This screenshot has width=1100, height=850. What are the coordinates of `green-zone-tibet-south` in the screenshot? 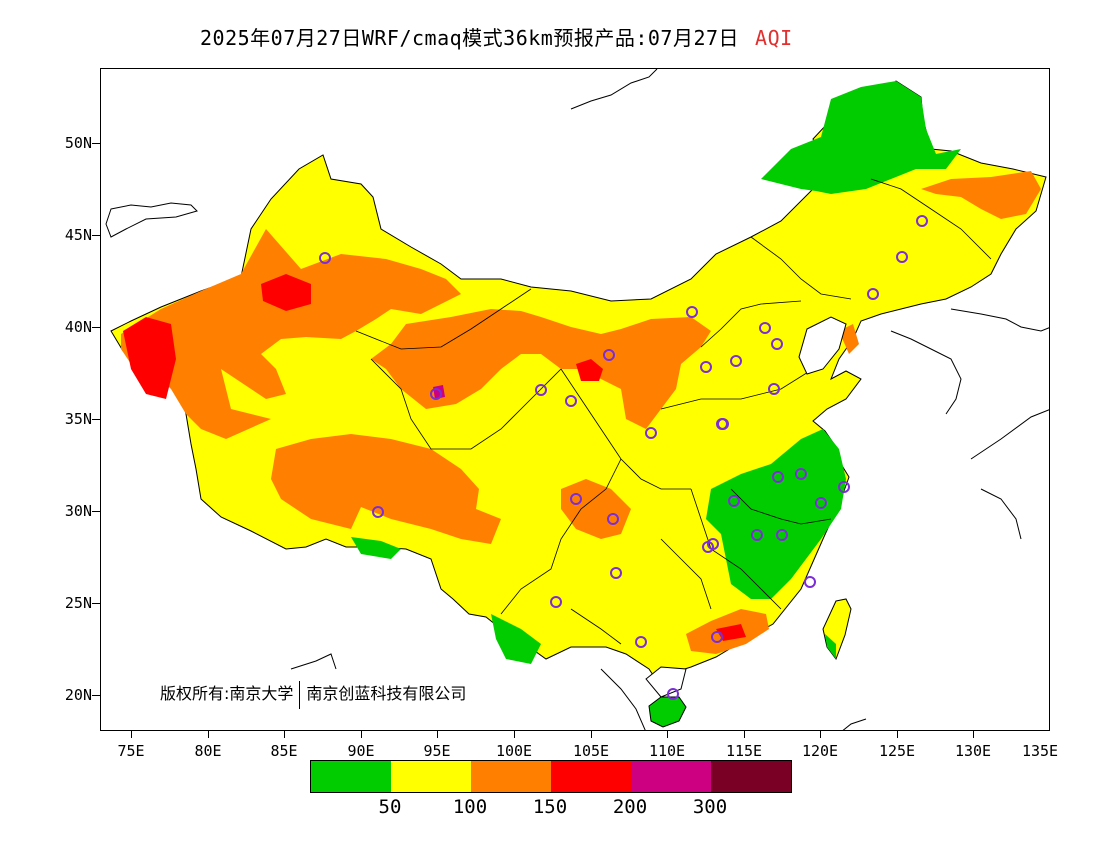 It's located at (376, 548).